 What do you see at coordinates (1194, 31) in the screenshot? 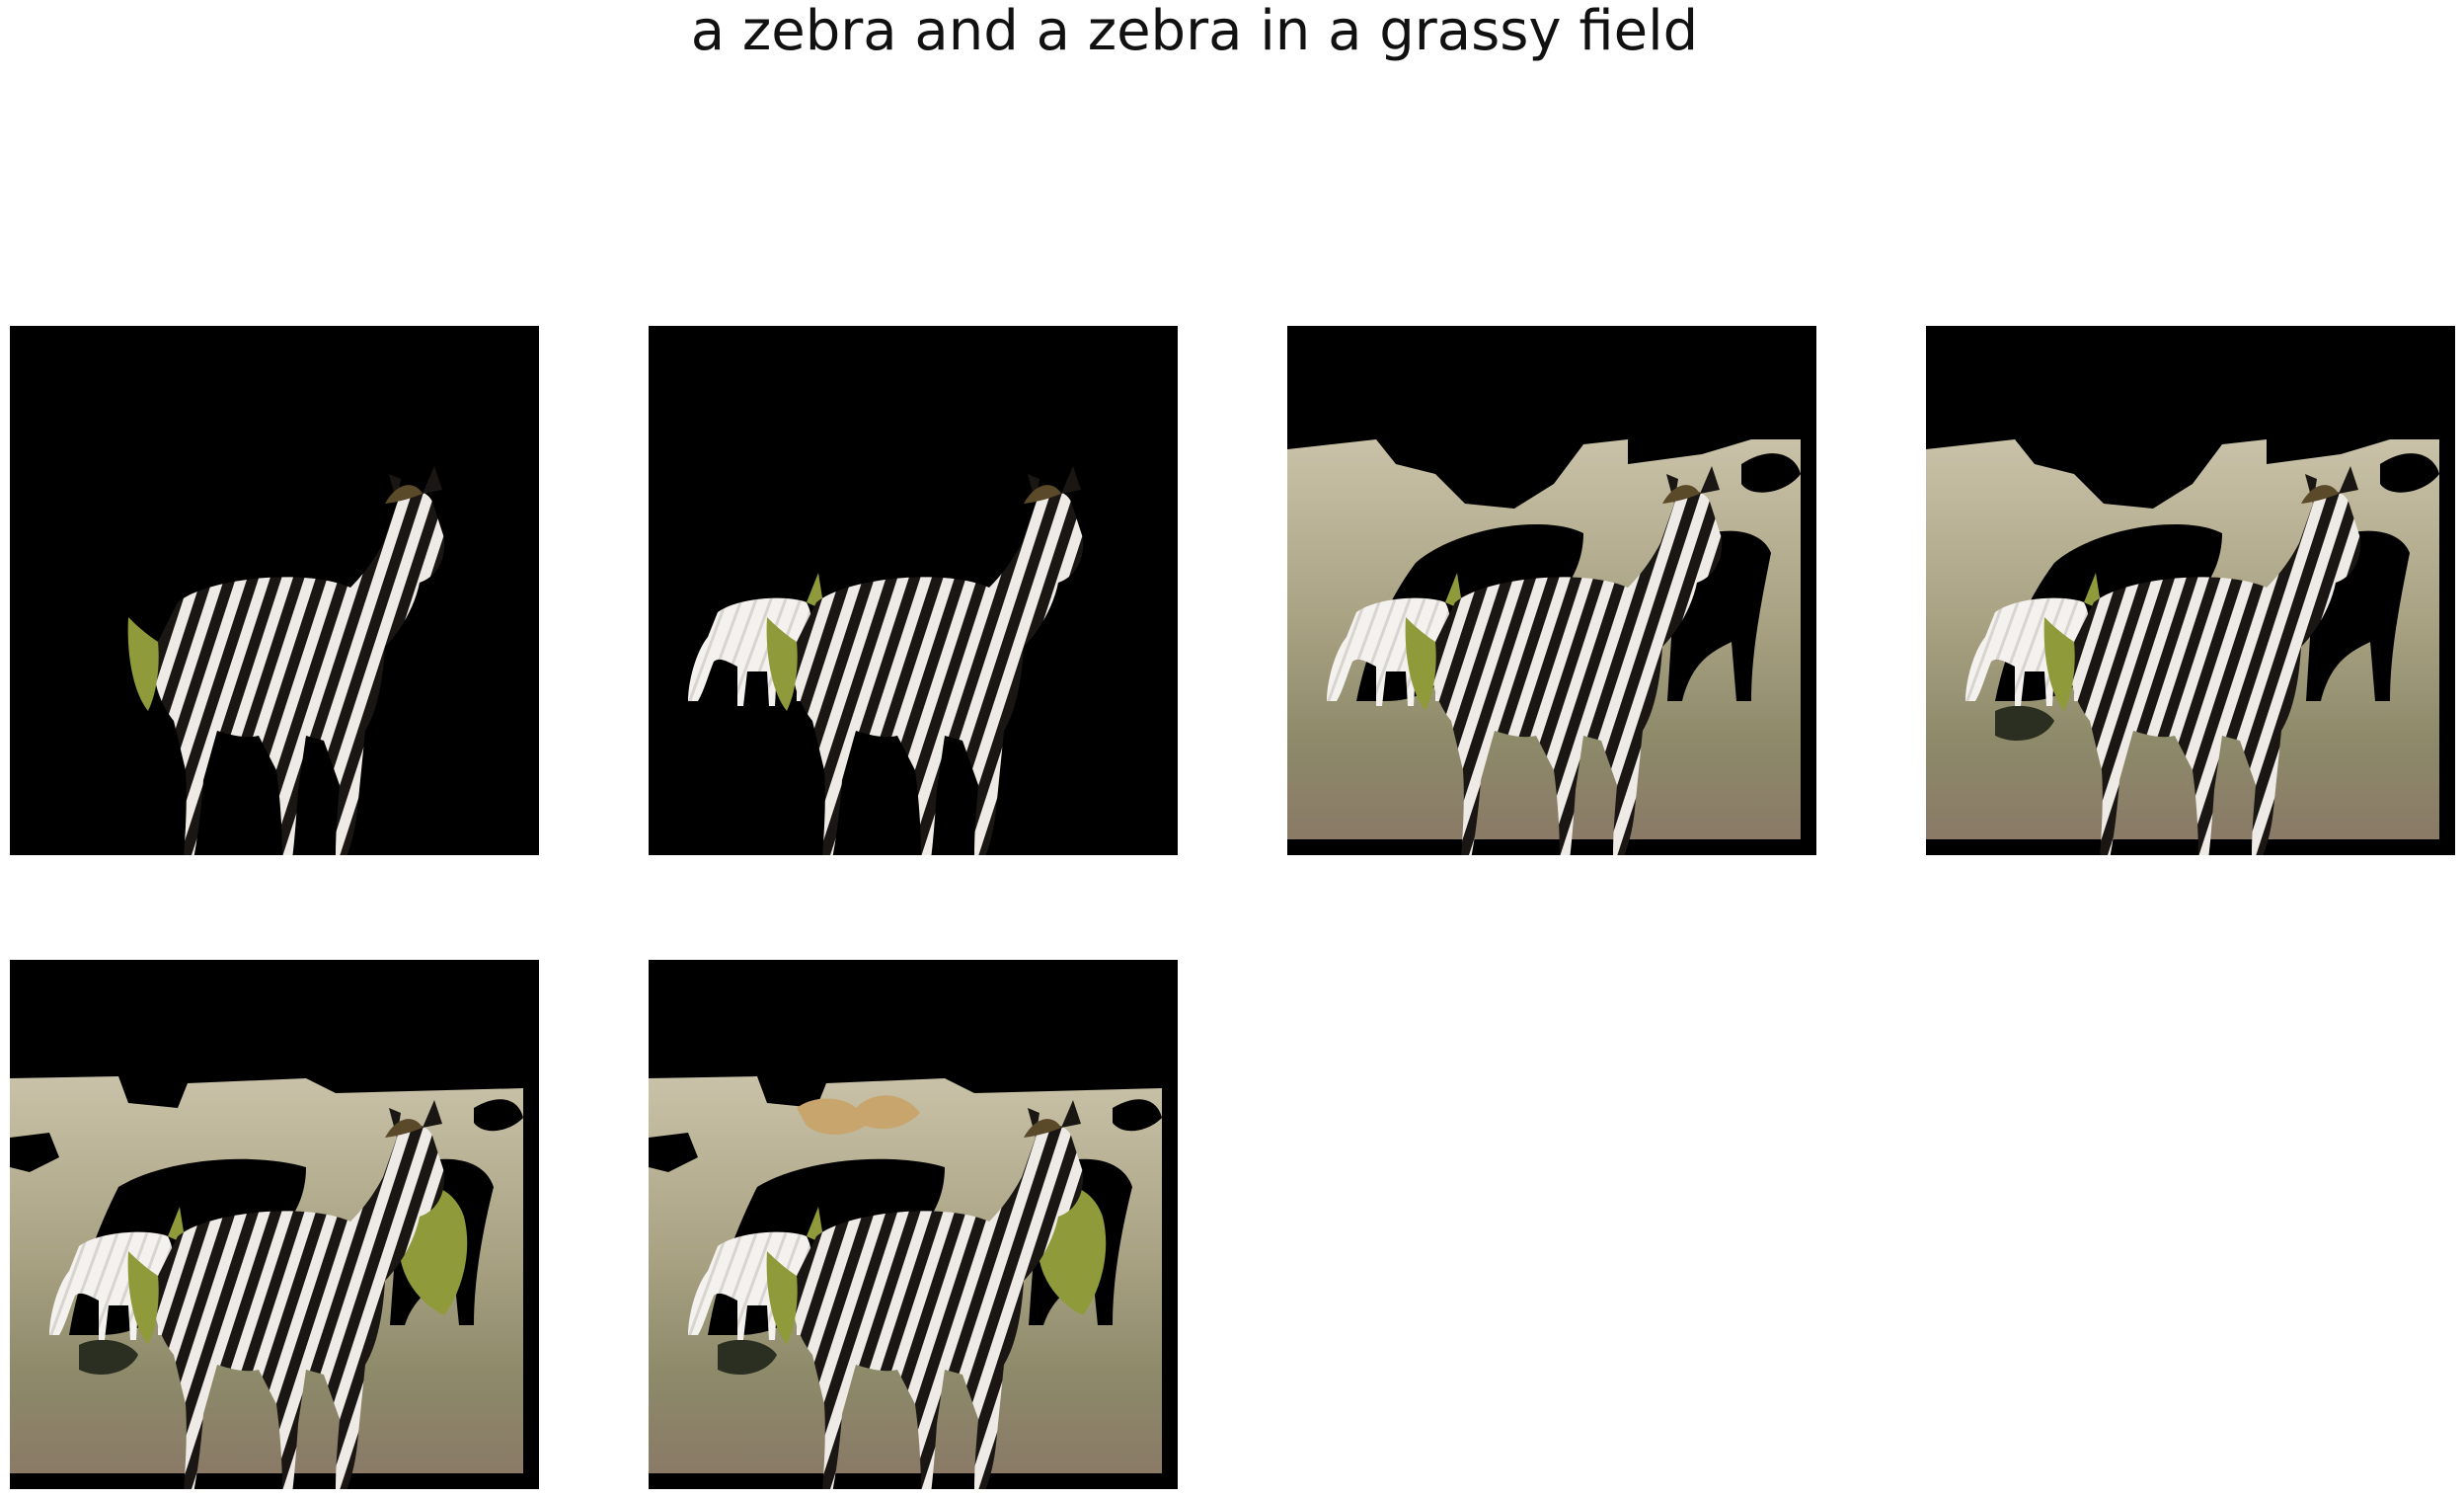
I see `figure-title: a zebra and a zebra in a grassy field` at bounding box center [1194, 31].